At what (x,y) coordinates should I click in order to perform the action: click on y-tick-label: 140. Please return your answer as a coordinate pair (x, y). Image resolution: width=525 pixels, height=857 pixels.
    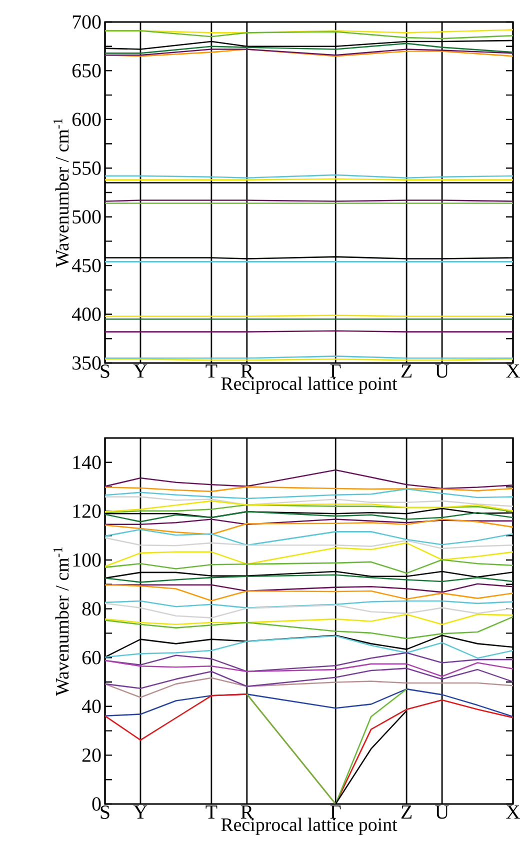
    Looking at the image, I should click on (87, 463).